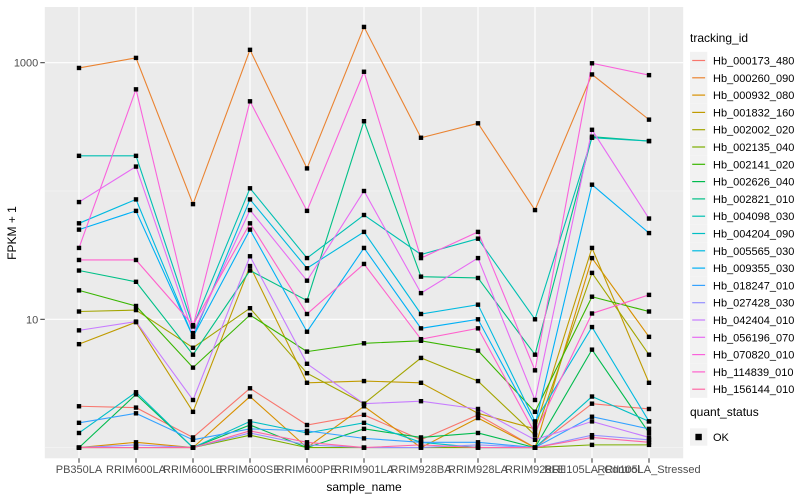  What do you see at coordinates (719, 38) in the screenshot?
I see `legend-title: tracking_id` at bounding box center [719, 38].